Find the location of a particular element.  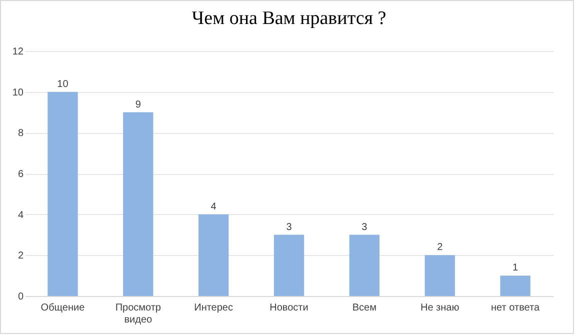

y-tick-label: 8 is located at coordinates (21, 134).